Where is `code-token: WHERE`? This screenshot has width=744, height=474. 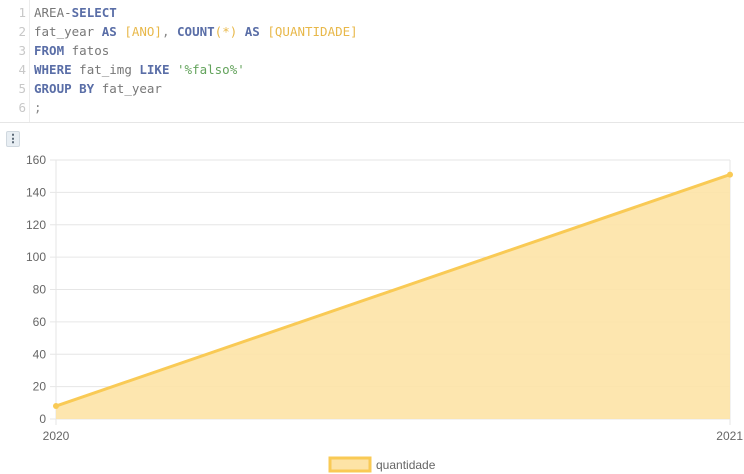
code-token: WHERE is located at coordinates (53, 69).